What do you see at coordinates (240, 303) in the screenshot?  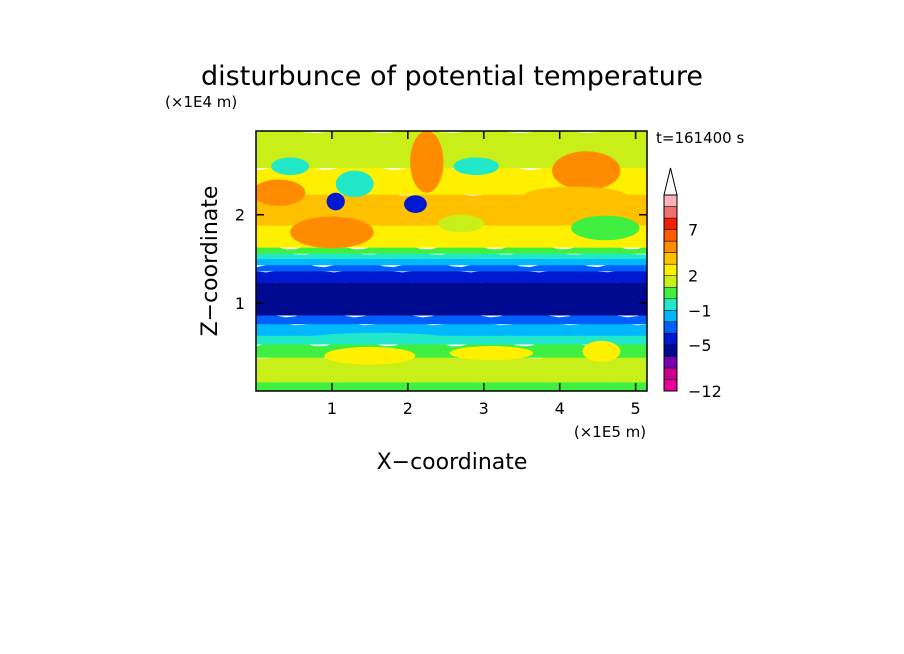 I see `y-tick-label: 1` at bounding box center [240, 303].